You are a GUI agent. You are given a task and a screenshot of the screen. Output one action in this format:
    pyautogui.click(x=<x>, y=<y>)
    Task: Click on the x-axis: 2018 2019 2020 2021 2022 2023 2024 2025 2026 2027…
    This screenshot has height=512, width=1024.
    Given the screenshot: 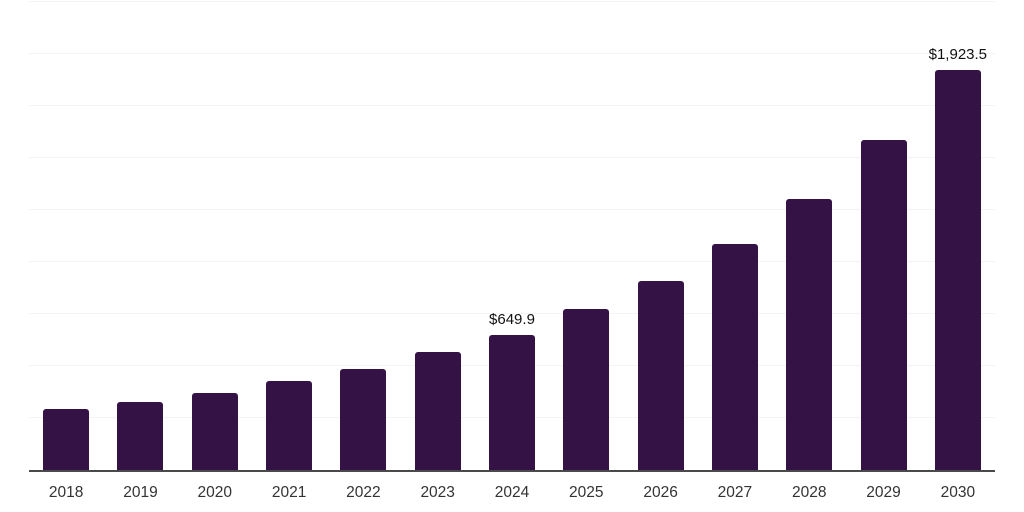 What is the action you would take?
    pyautogui.click(x=512, y=495)
    